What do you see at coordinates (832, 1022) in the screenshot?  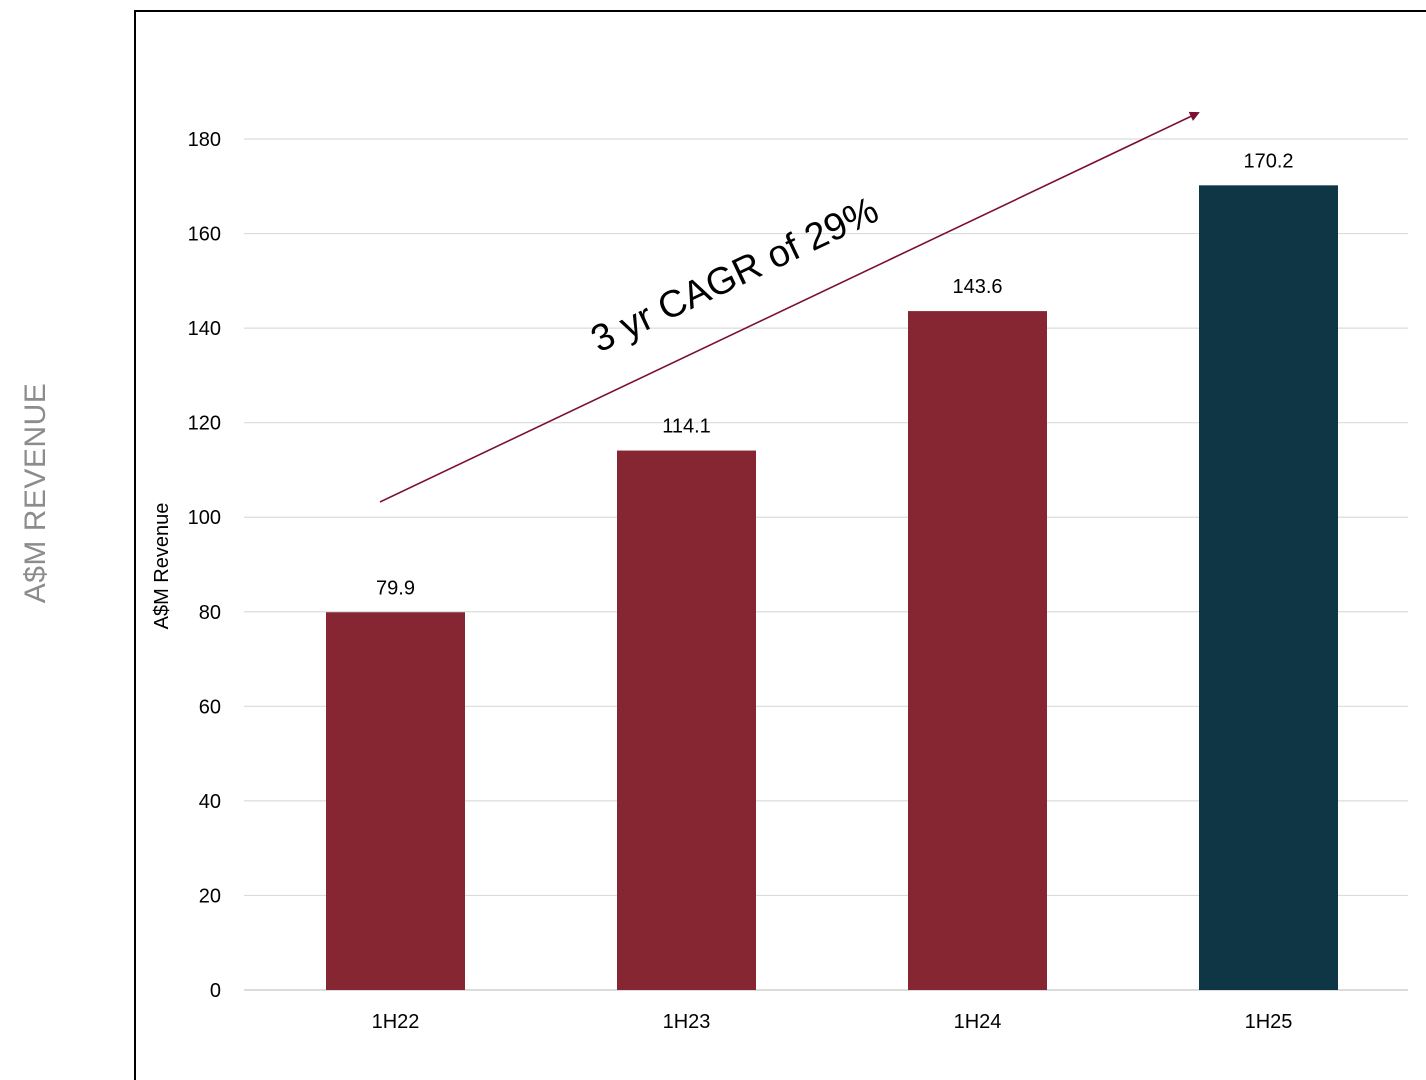 I see `x-tick-labels: 1H22 1H23 1H24 1H25` at bounding box center [832, 1022].